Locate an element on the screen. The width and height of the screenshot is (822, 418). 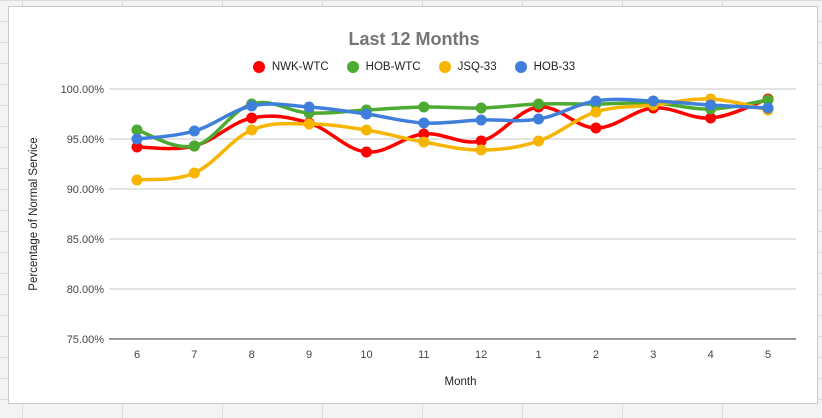
x-tick-label: 12 is located at coordinates (481, 355).